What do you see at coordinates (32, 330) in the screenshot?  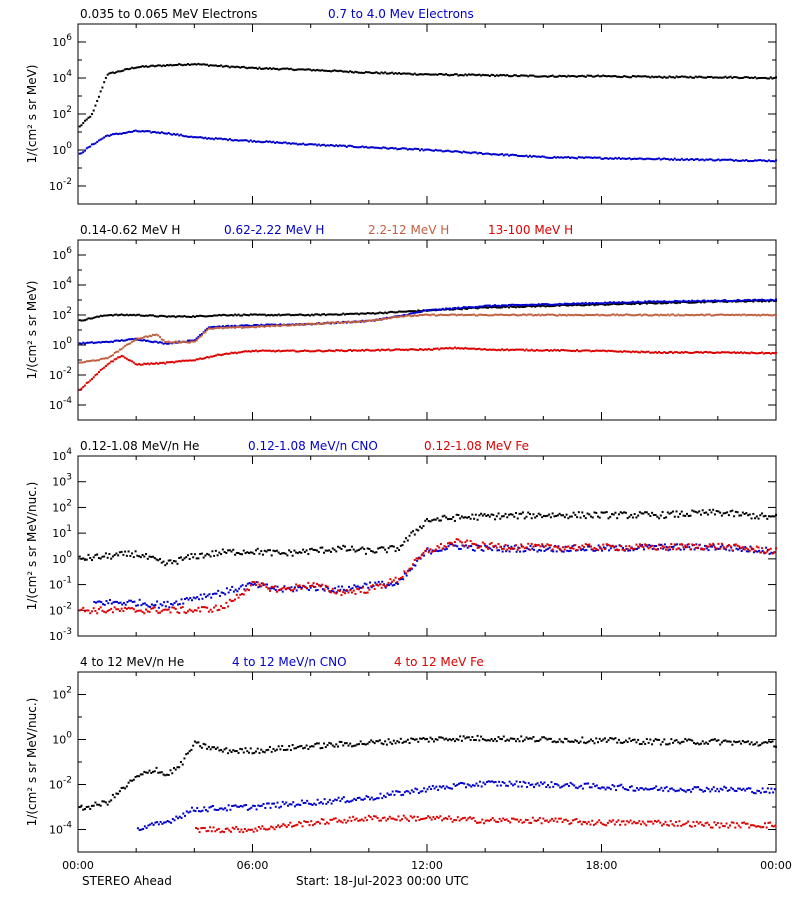 I see `y-axis-label: 1/(cm² s sr MeV)` at bounding box center [32, 330].